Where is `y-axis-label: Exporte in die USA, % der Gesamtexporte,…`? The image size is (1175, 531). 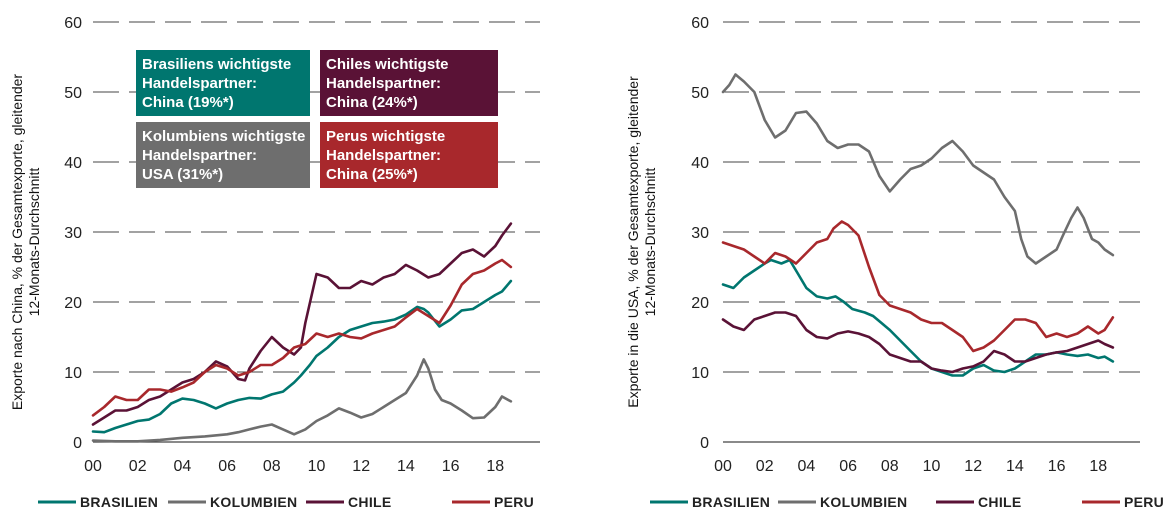 y-axis-label: Exporte in die USA, % der Gesamtexporte,… is located at coordinates (633, 242).